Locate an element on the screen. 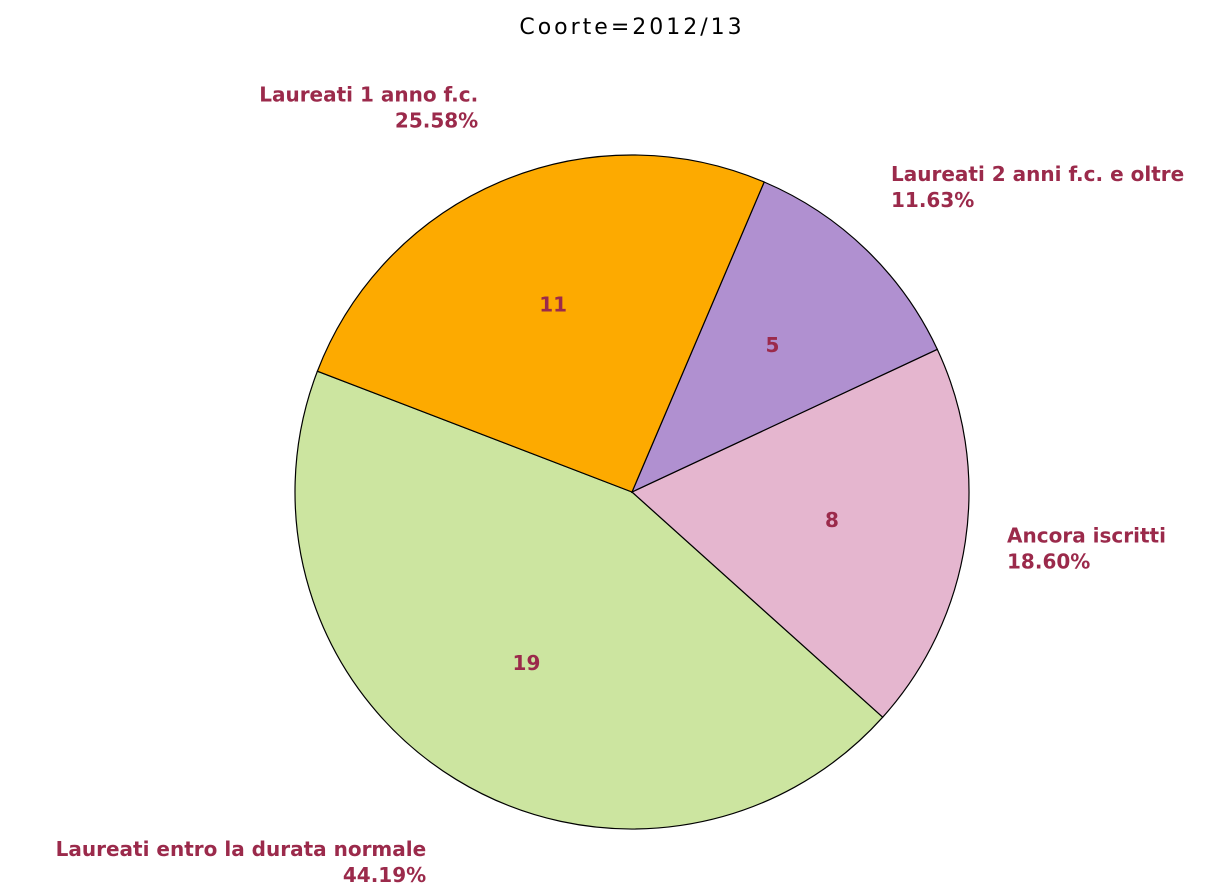 The width and height of the screenshot is (1230, 890). slice-category-label: Laureati 1 anno f.c. is located at coordinates (368, 94).